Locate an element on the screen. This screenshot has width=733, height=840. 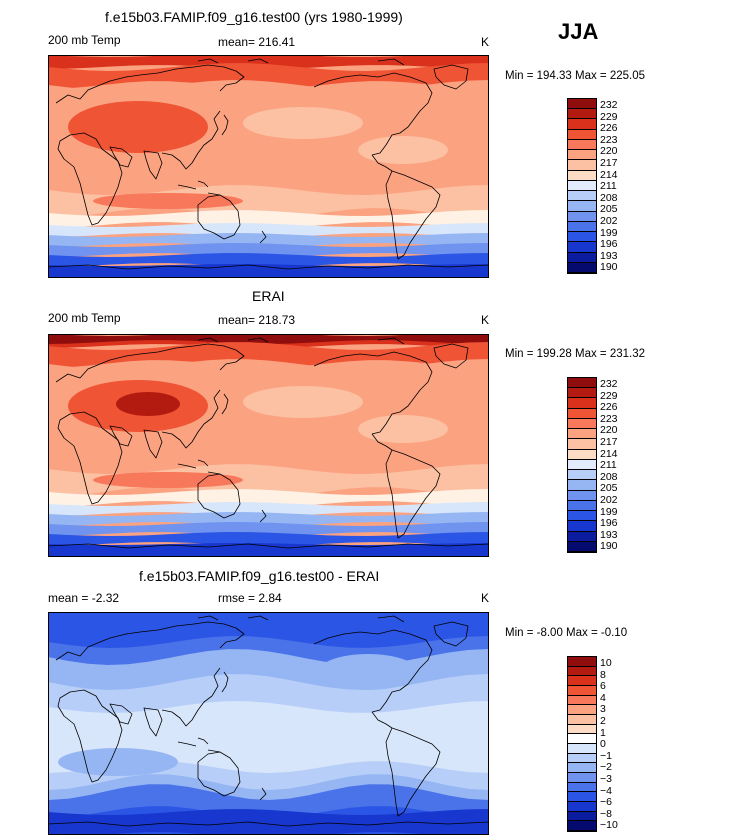
colorbar-label: 229 is located at coordinates (609, 395).